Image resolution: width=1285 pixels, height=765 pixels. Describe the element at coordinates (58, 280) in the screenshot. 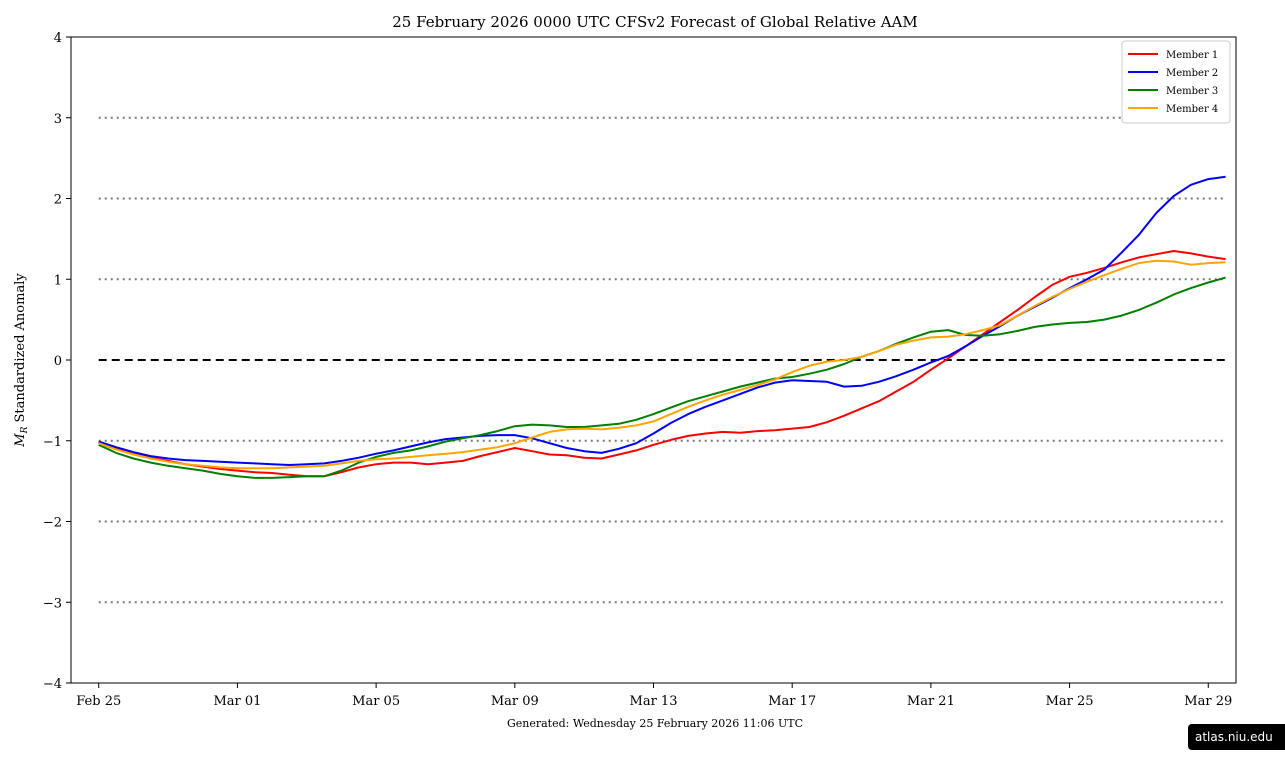

I see `y-tick-label: 1` at that location.